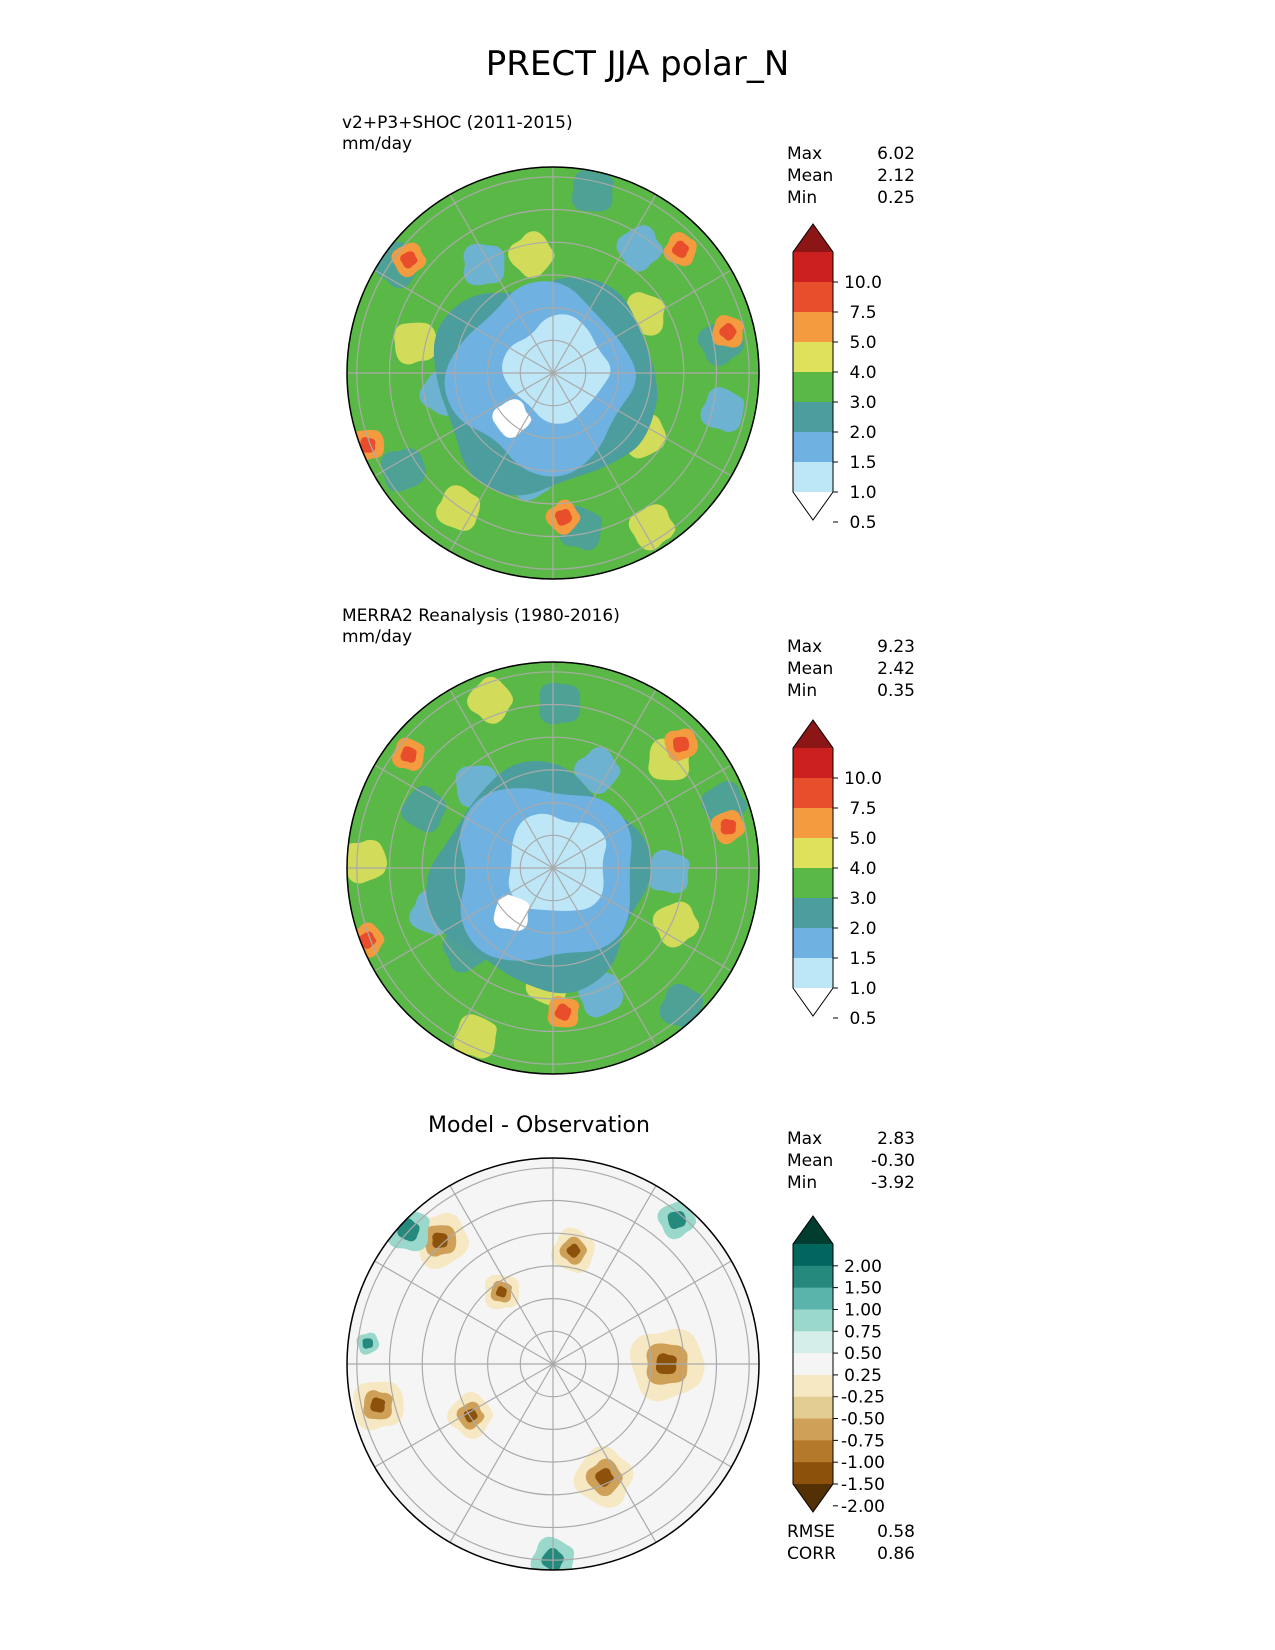 The image size is (1275, 1650). Describe the element at coordinates (851, 1161) in the screenshot. I see `panel3-stats: Max 2.83 Mean -0.30 Min -3.92` at that location.